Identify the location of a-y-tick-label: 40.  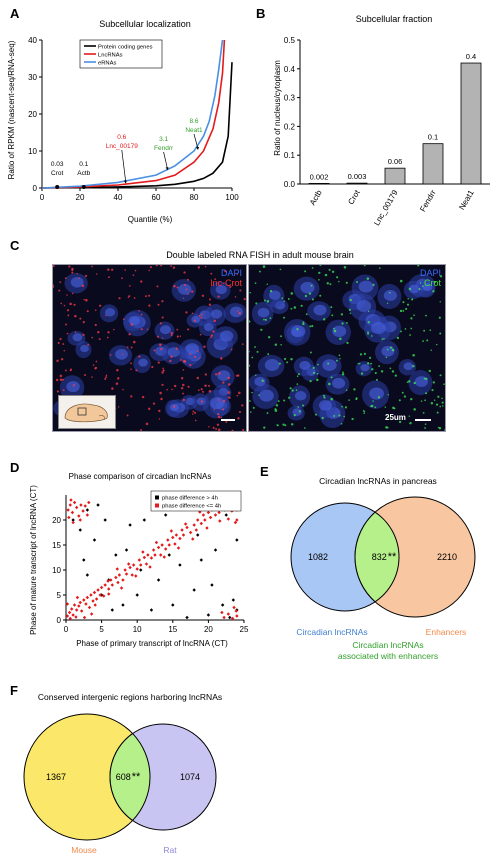
(32, 40).